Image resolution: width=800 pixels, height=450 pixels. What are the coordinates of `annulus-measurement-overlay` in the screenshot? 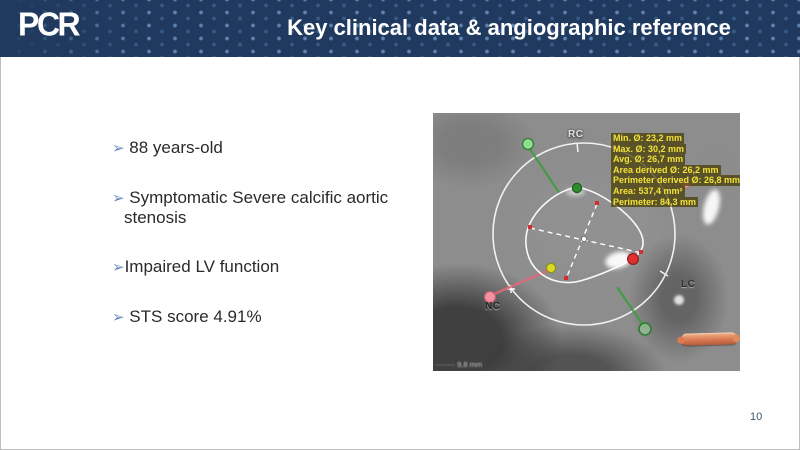 It's located at (587, 236).